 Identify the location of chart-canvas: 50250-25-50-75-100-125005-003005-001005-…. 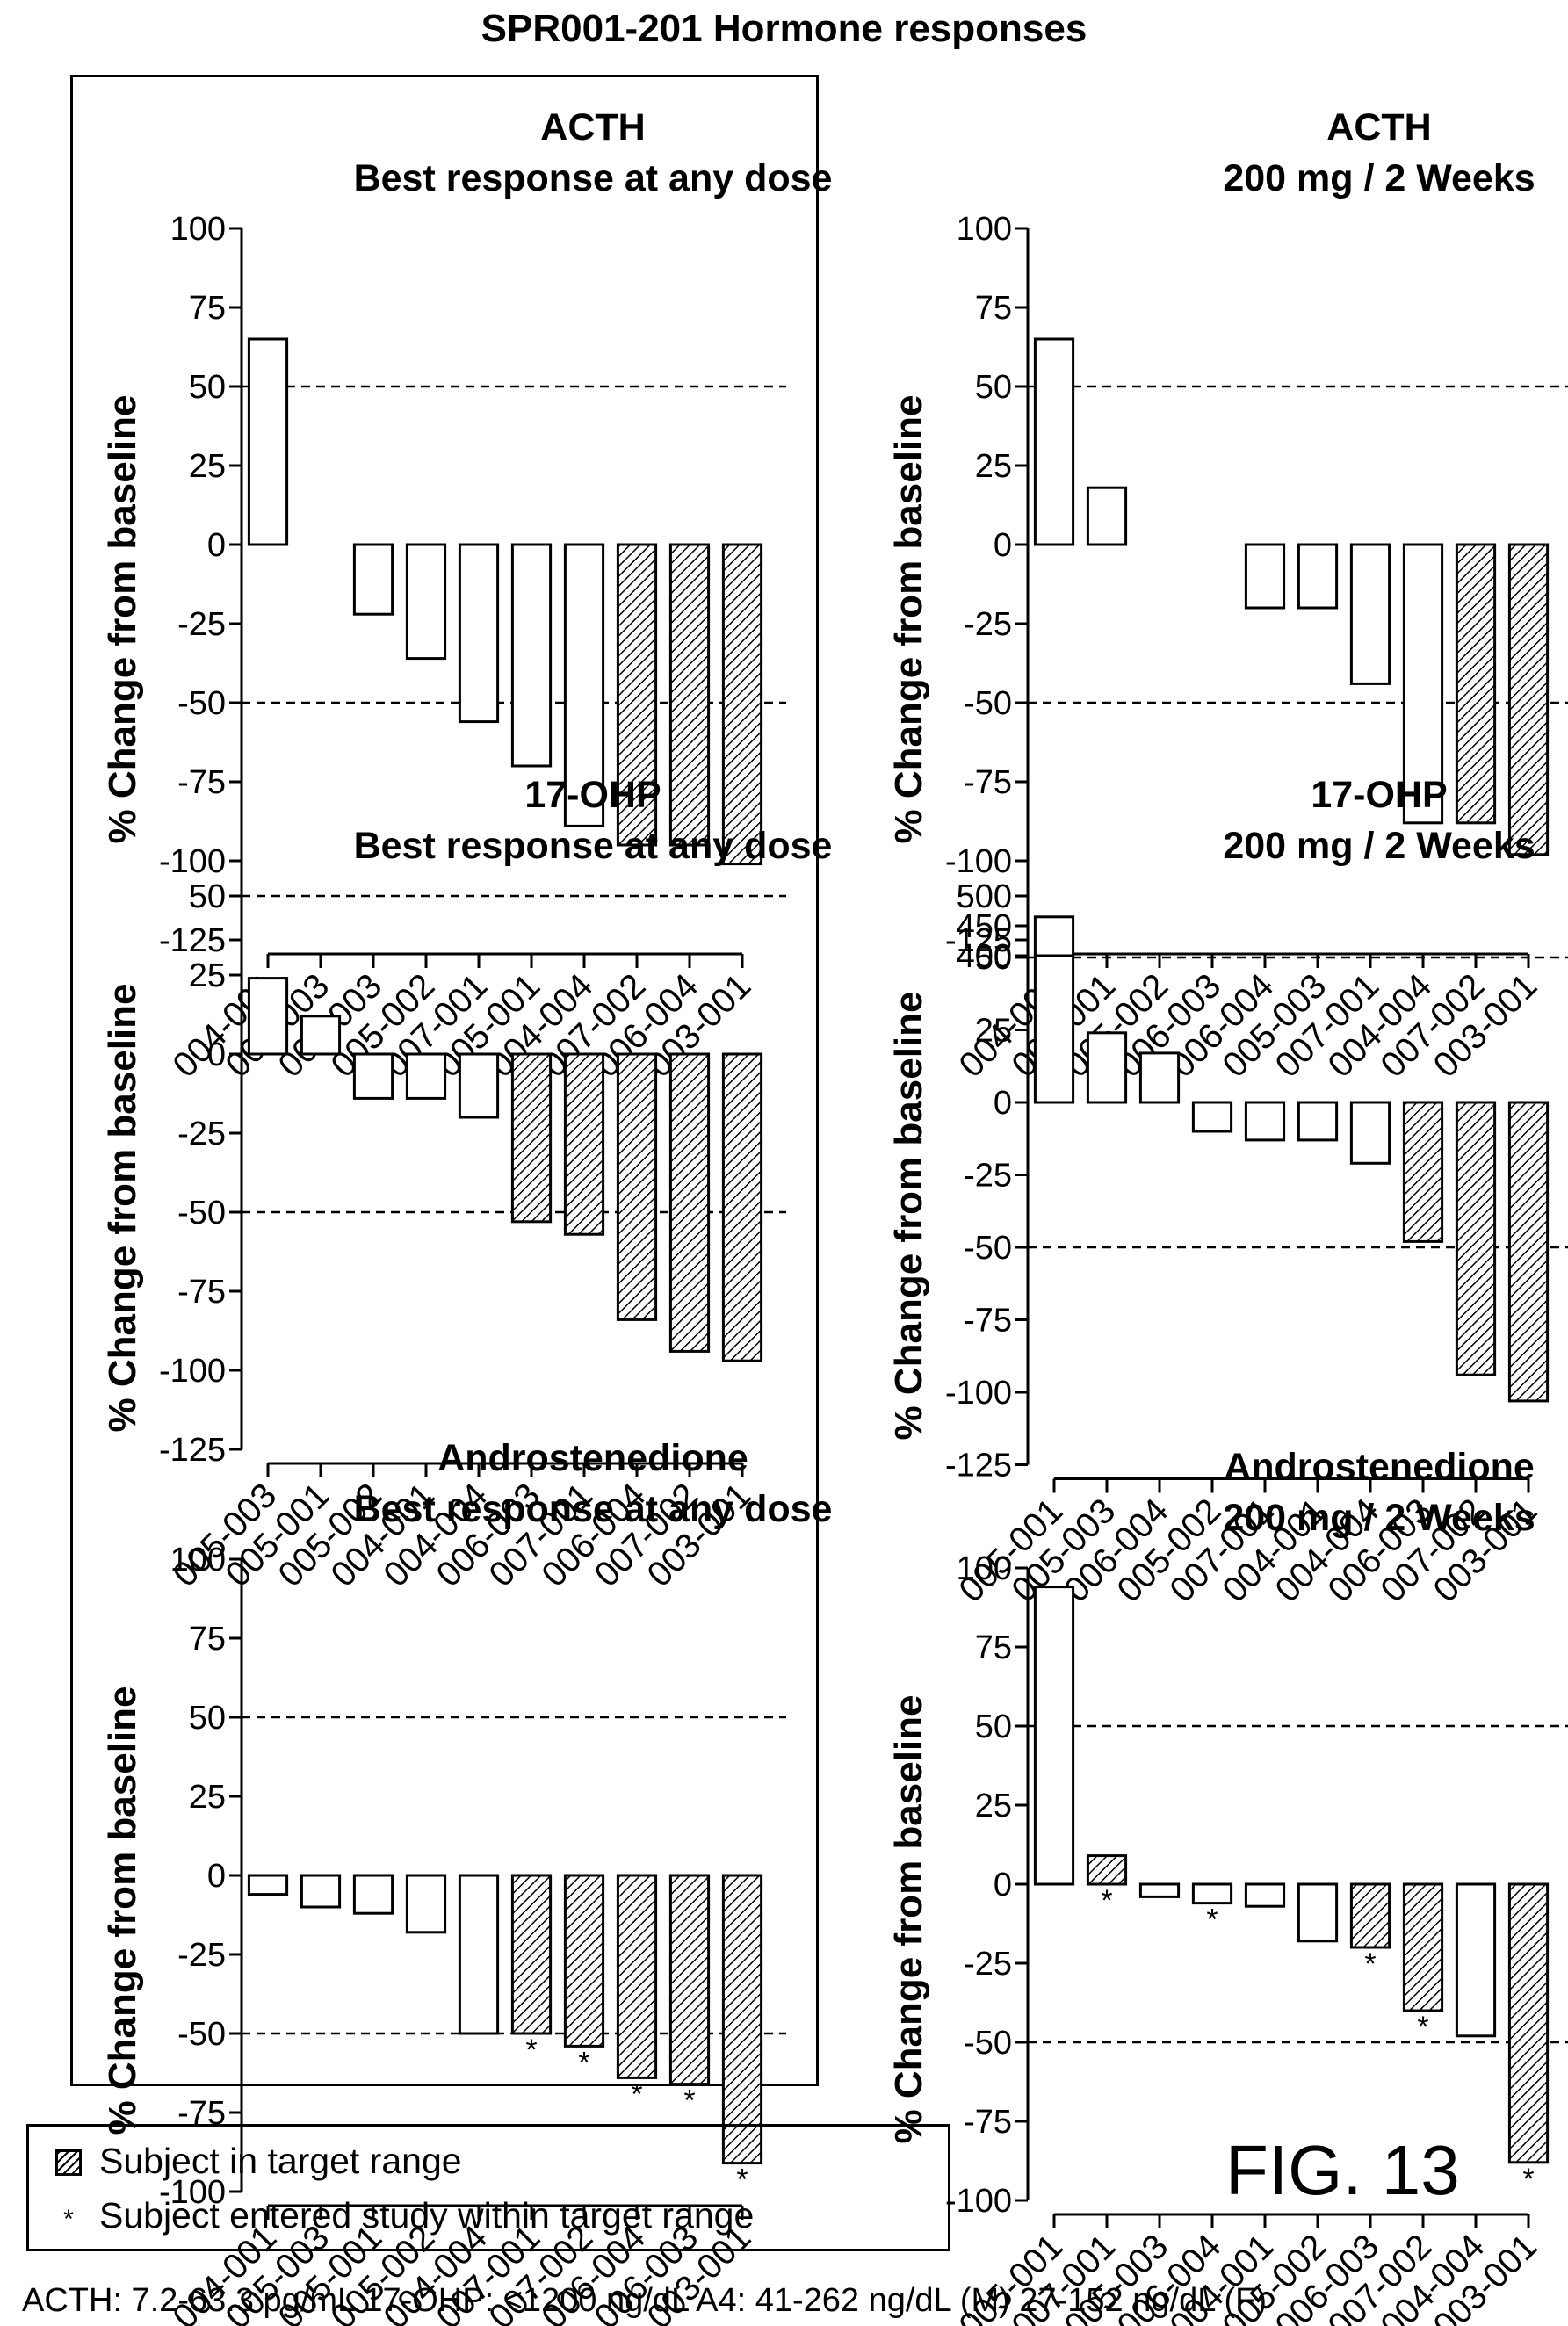
(472, 1236).